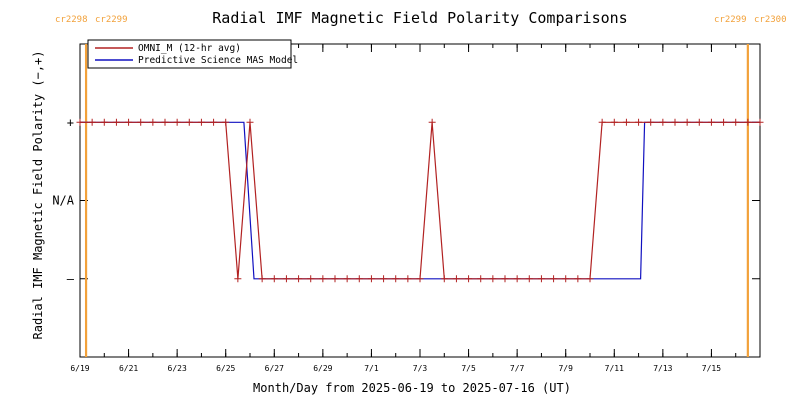 The image size is (800, 405). What do you see at coordinates (730, 20) in the screenshot?
I see `carrington-label-left: cr2299` at bounding box center [730, 20].